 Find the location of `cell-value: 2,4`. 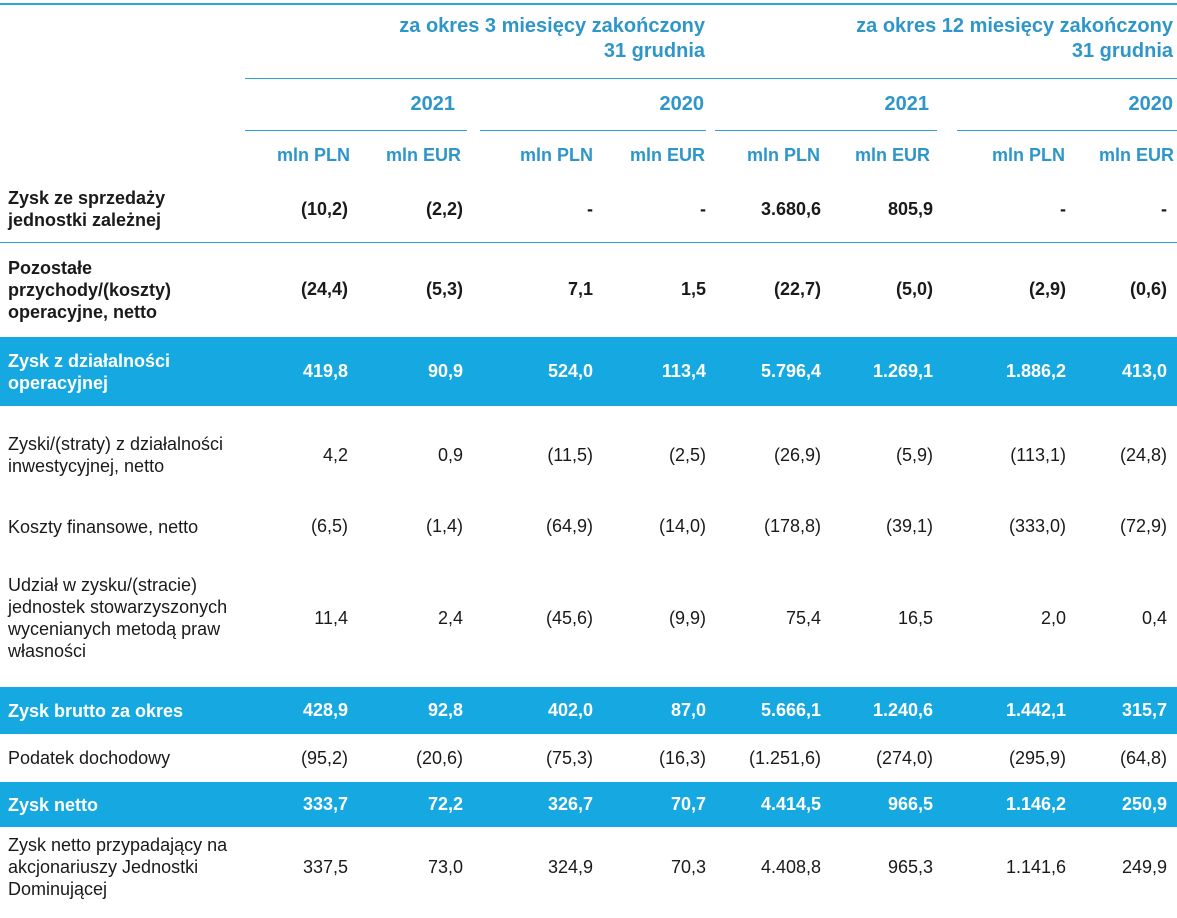

cell-value: 2,4 is located at coordinates (450, 617).